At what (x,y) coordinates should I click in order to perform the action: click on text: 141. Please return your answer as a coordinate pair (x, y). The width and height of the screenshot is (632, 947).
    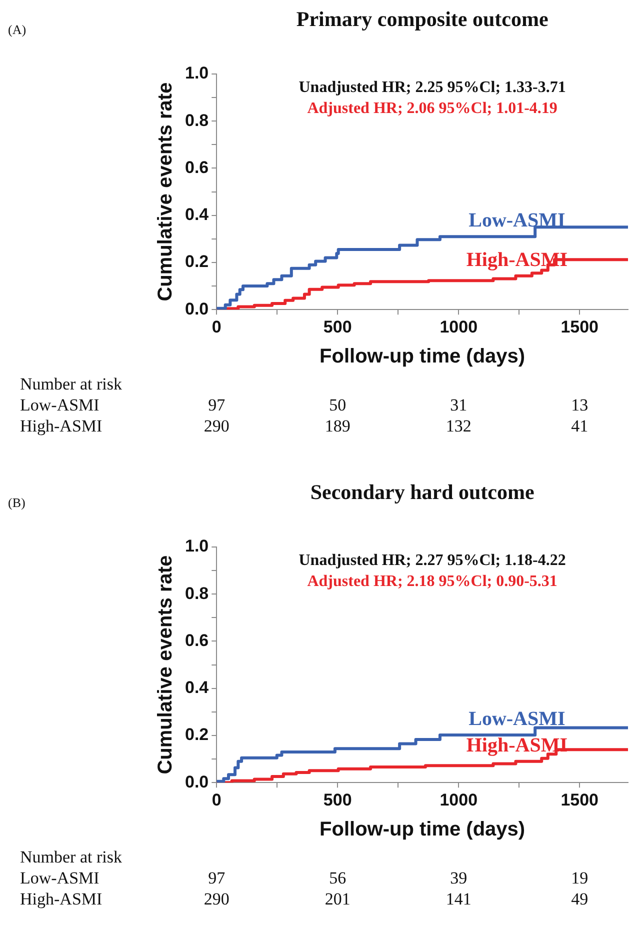
    Looking at the image, I should click on (459, 899).